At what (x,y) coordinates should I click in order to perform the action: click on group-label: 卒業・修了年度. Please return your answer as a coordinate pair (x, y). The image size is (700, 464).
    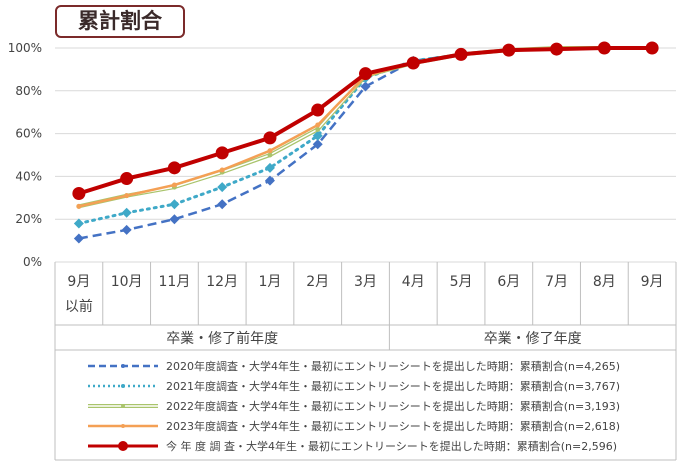
    Looking at the image, I should click on (533, 339).